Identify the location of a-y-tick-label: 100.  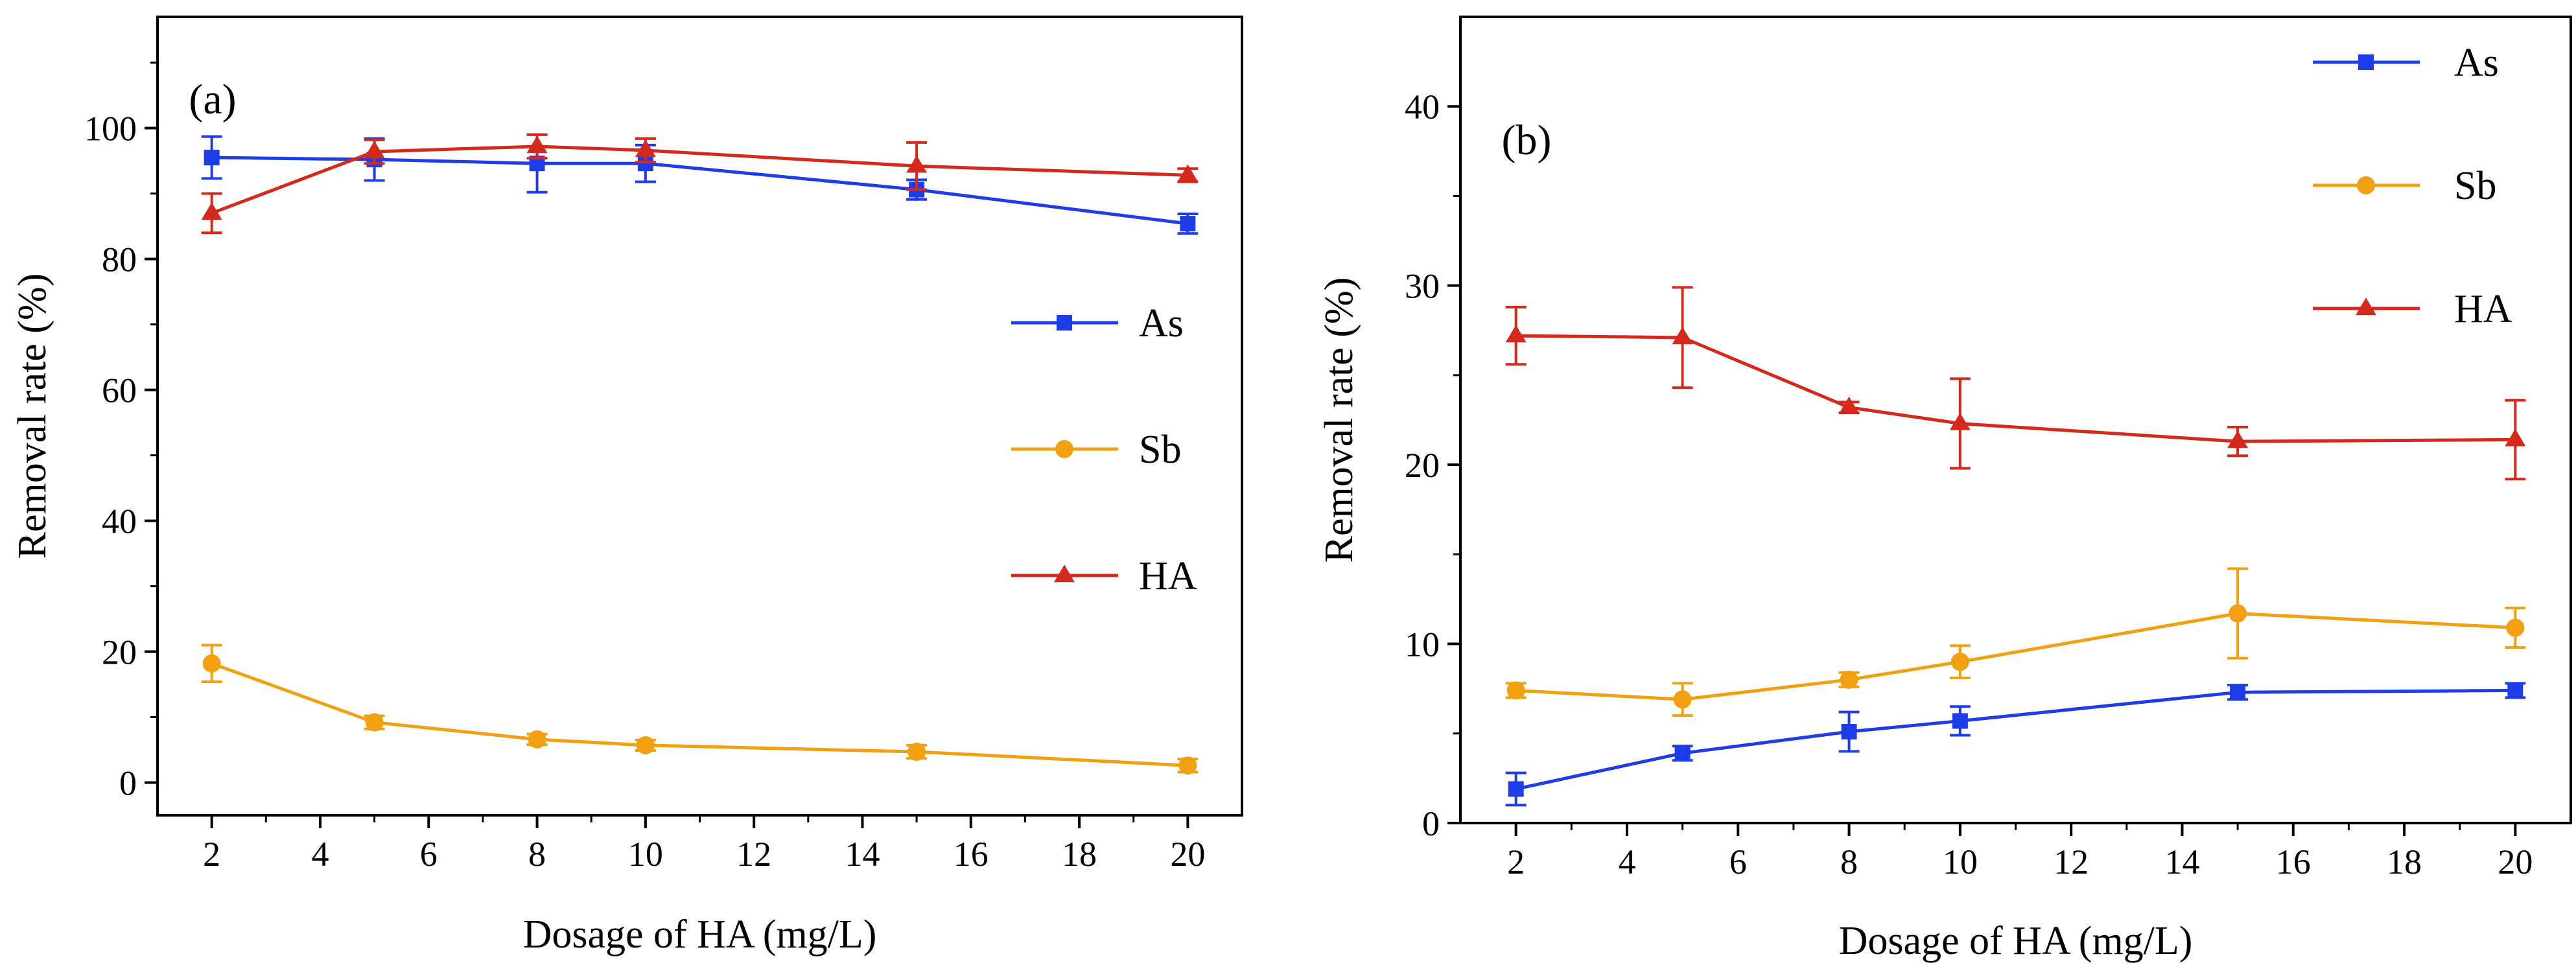
(110, 129).